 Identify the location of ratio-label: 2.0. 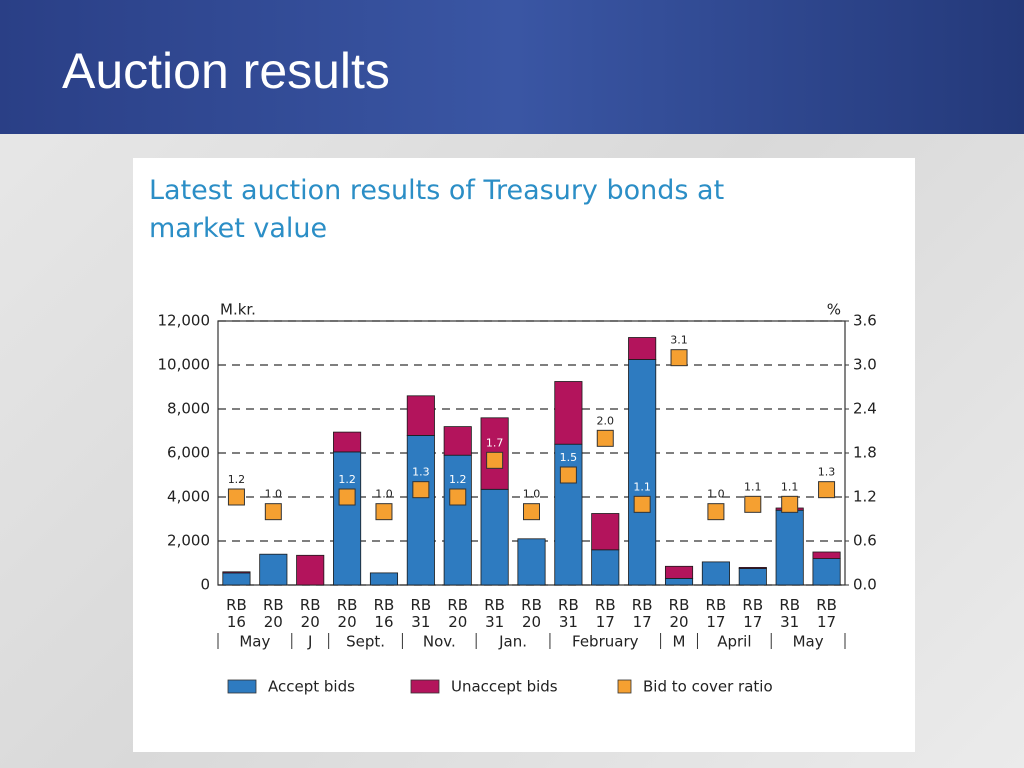
(606, 420).